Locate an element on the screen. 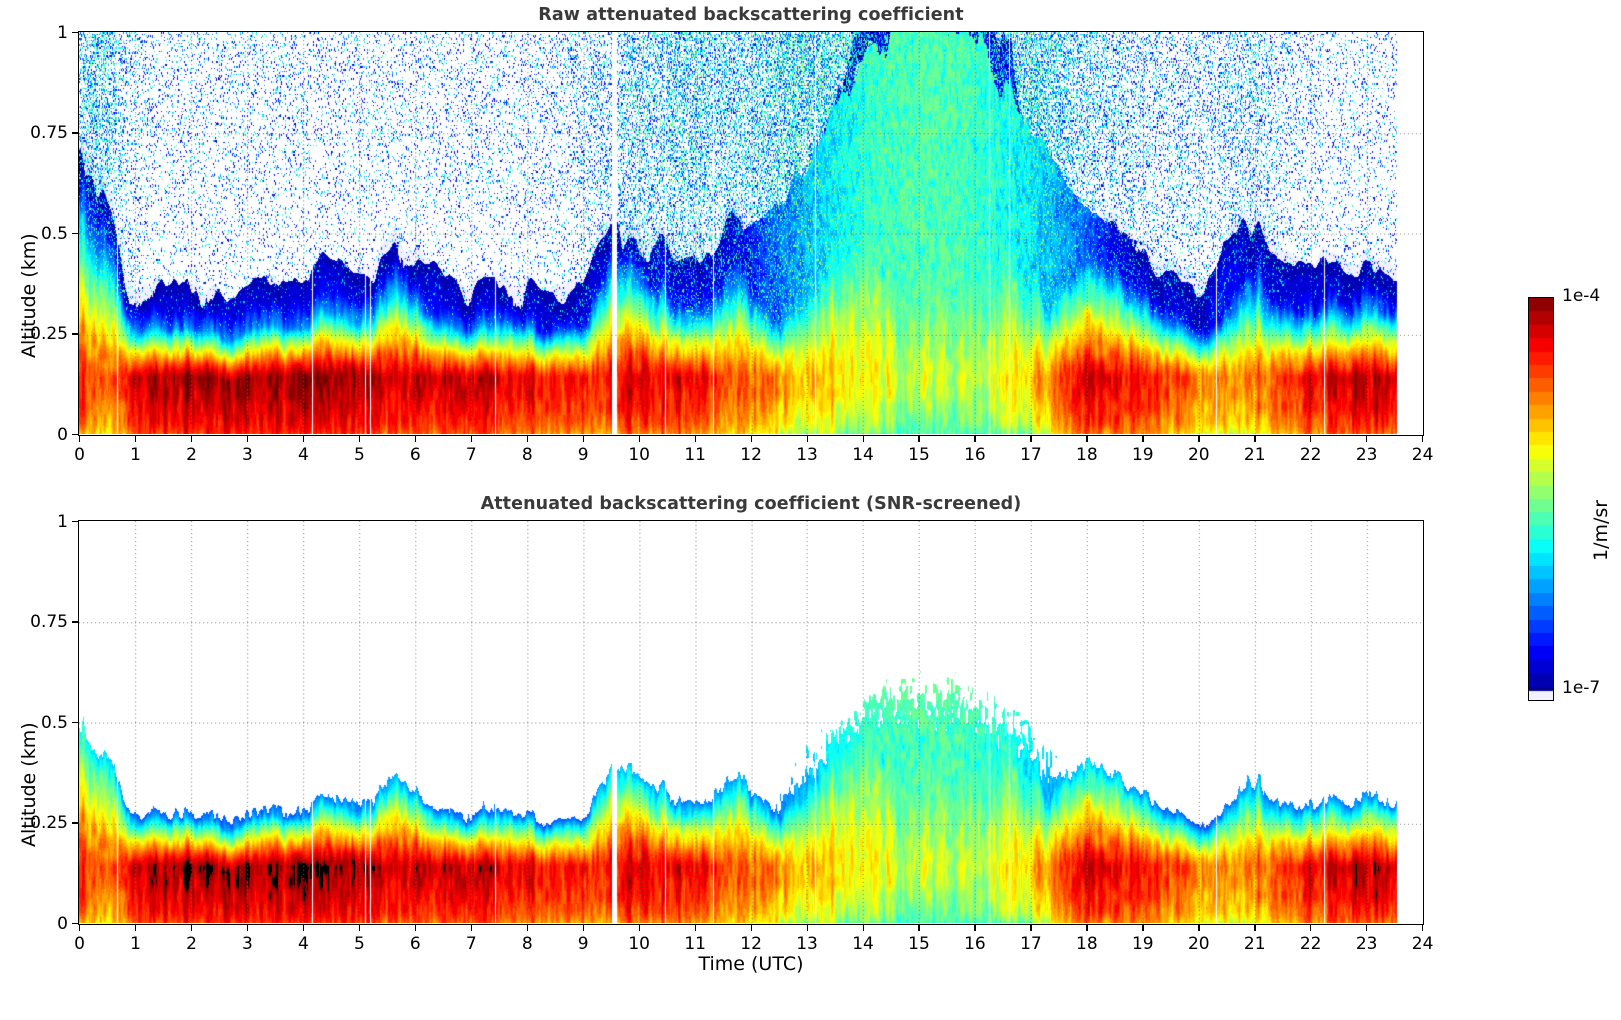 Image resolution: width=1621 pixels, height=1020 pixels. colorbar-min-label: 1e-7 is located at coordinates (1581, 688).